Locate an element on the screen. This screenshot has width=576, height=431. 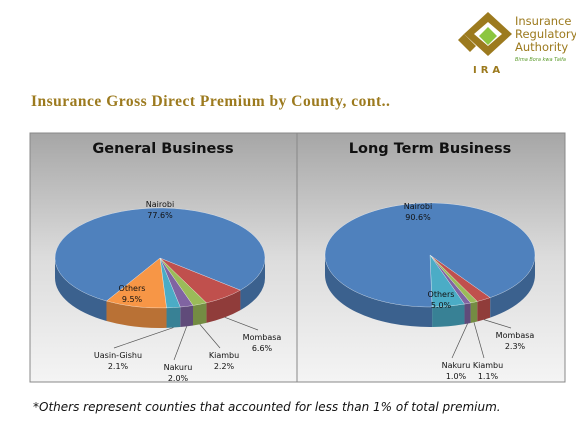
slice-value: 77.6% is located at coordinates (160, 215).